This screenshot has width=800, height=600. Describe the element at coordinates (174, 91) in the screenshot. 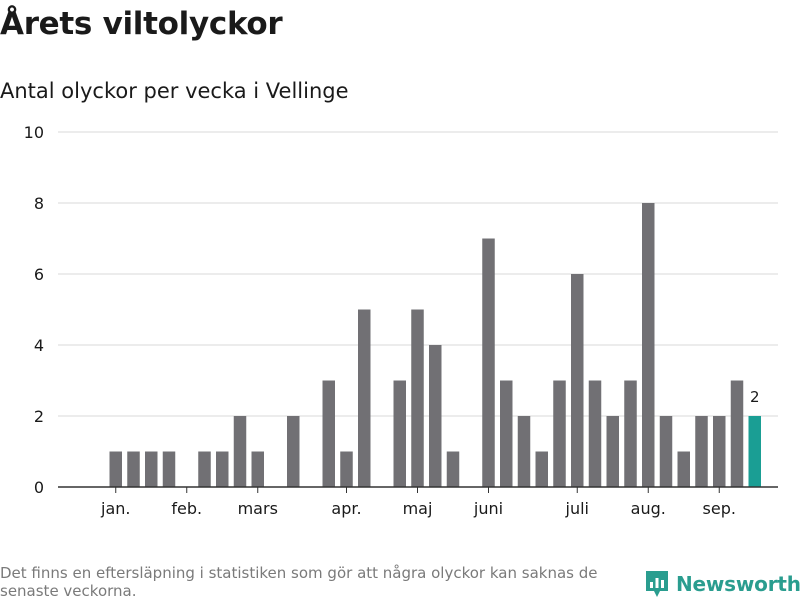

I see `chart-subtitle: Antal olyckor per vecka i Vellinge` at that location.